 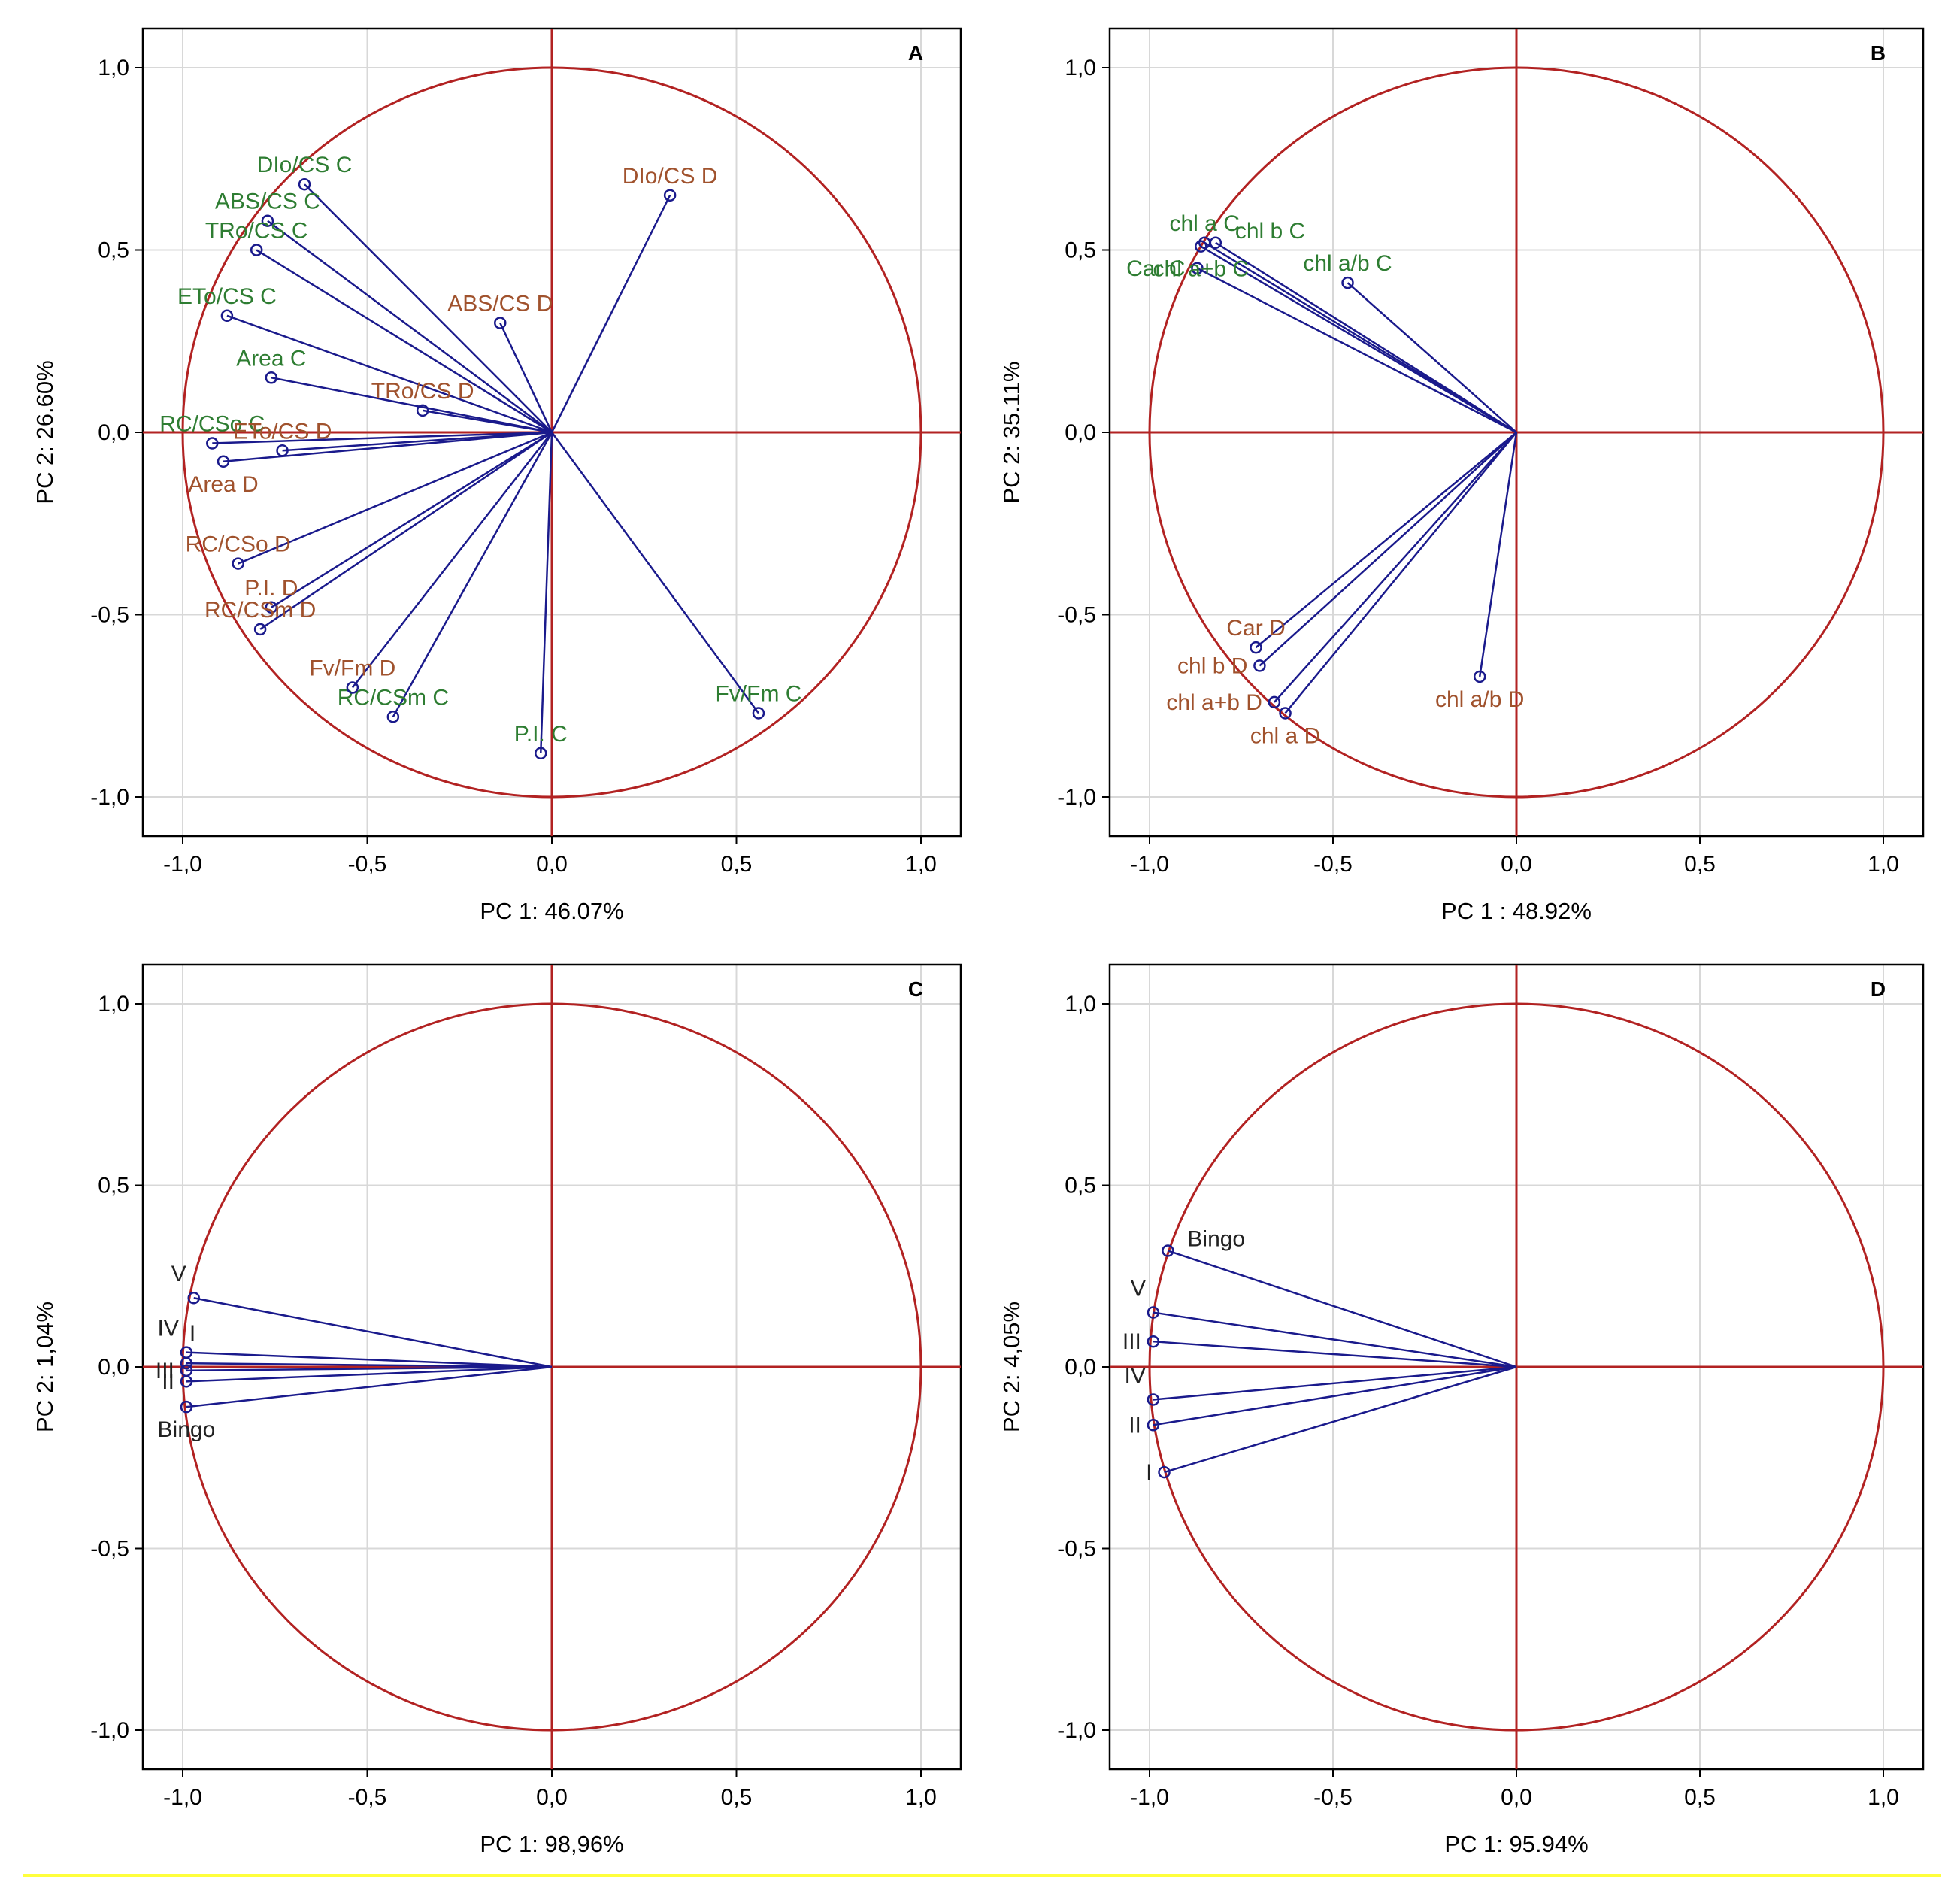 What do you see at coordinates (1335, 1395) in the screenshot?
I see `panel-d-ii-vector` at bounding box center [1335, 1395].